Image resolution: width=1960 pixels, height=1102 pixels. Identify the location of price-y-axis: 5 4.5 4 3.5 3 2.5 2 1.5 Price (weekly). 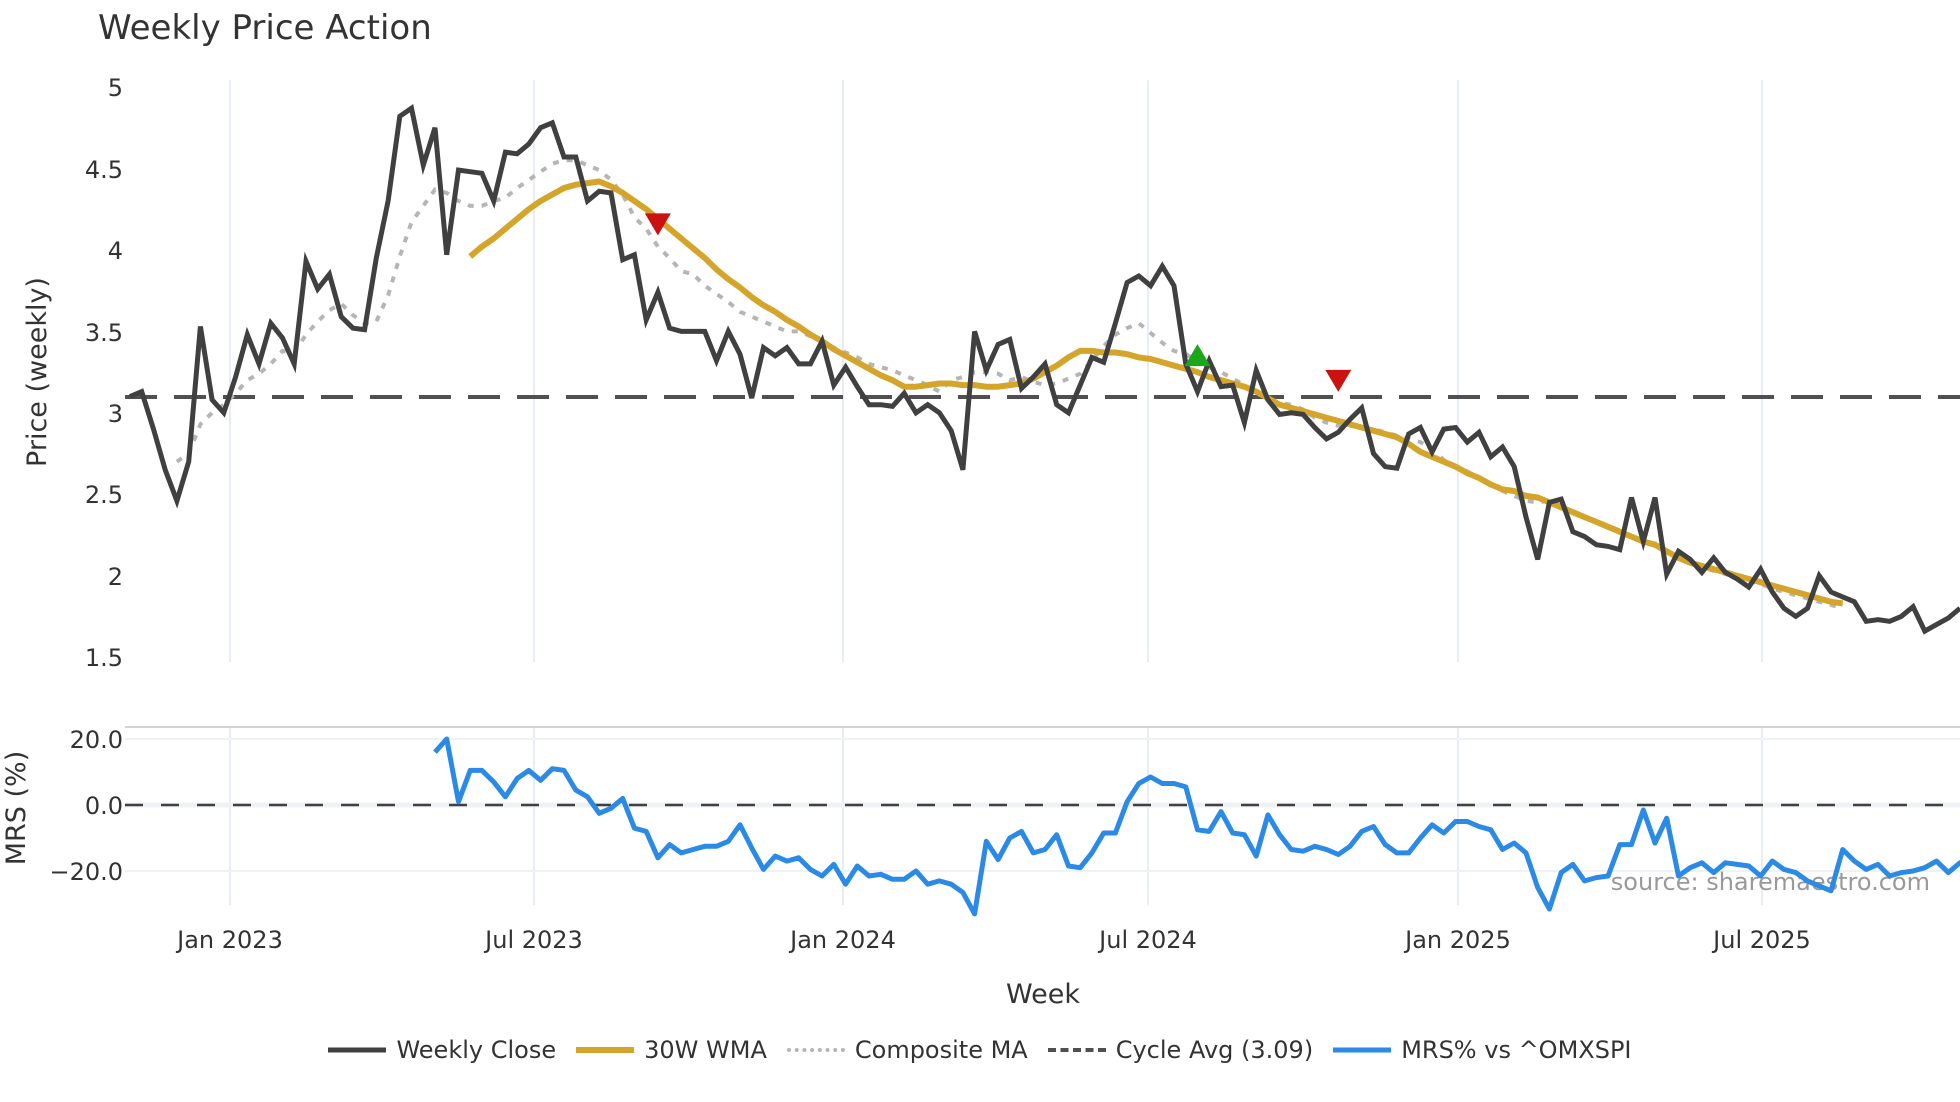
(72, 373).